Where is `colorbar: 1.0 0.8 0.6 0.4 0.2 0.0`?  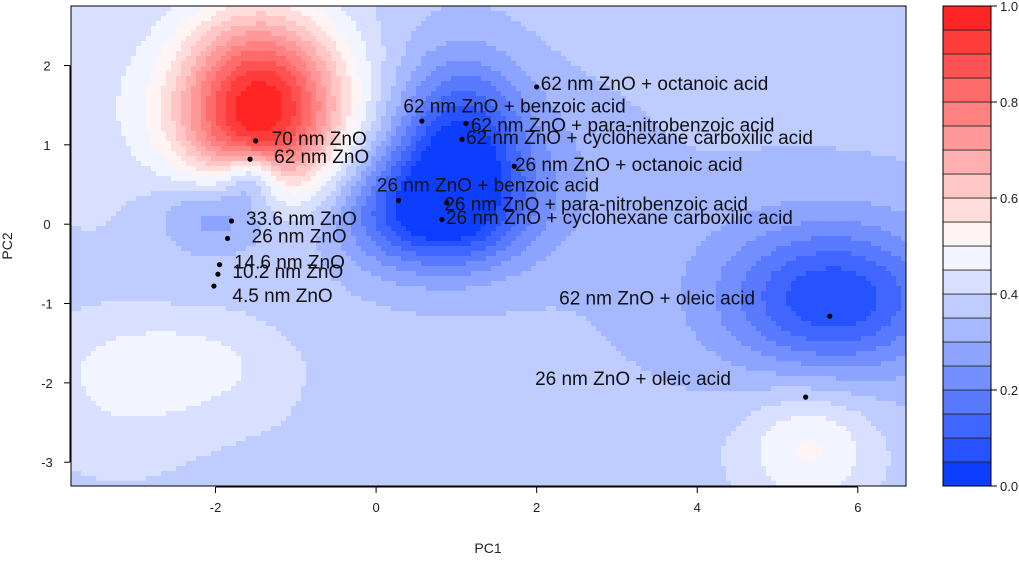 colorbar: 1.0 0.8 0.6 0.4 0.2 0.0 is located at coordinates (980, 247).